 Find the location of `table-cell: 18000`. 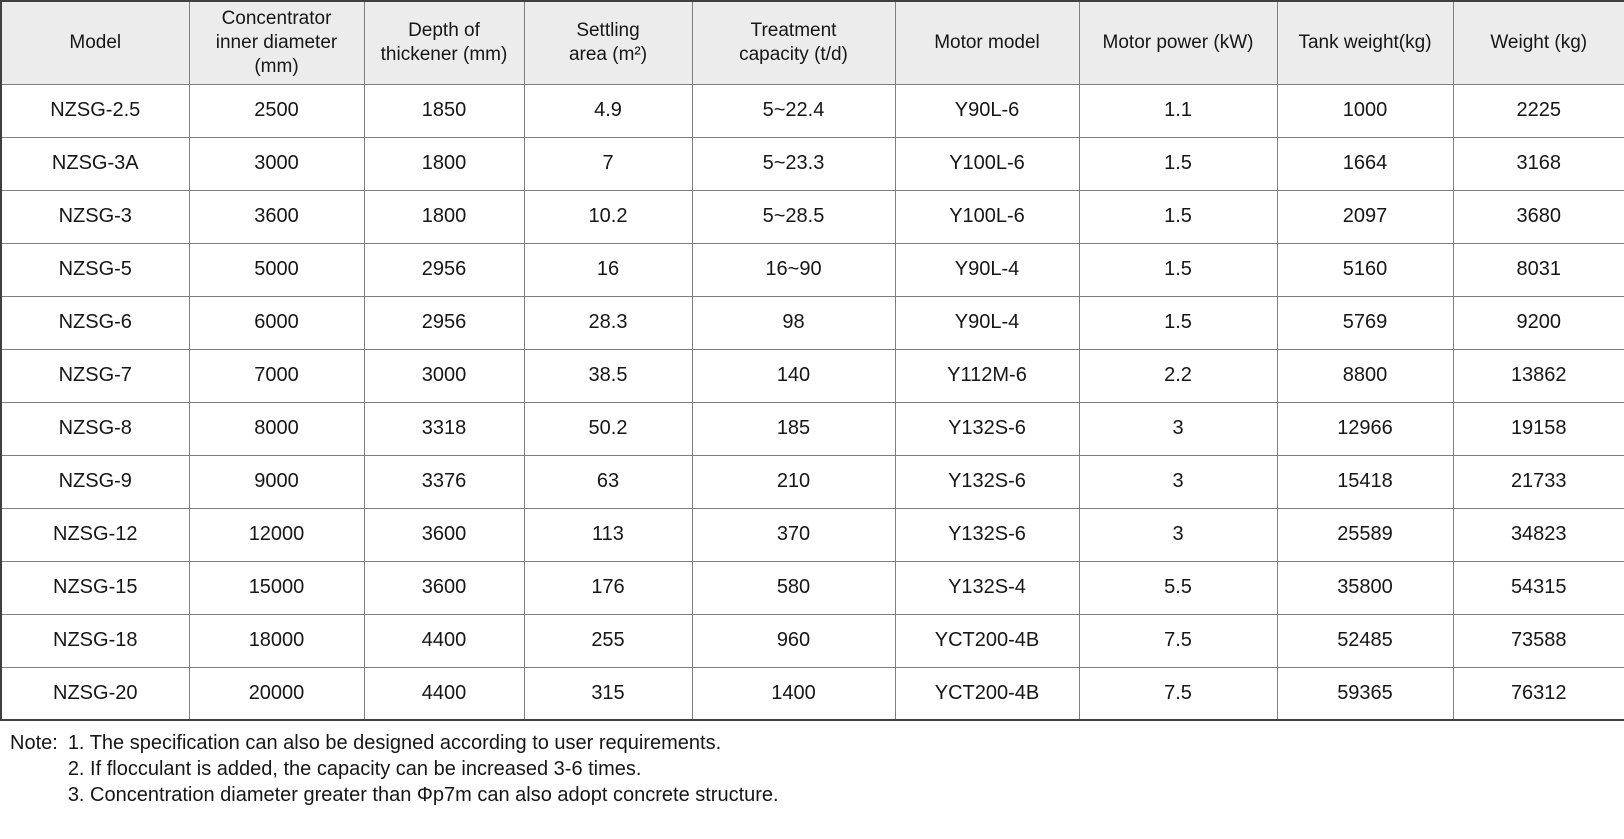

table-cell: 18000 is located at coordinates (276, 640).